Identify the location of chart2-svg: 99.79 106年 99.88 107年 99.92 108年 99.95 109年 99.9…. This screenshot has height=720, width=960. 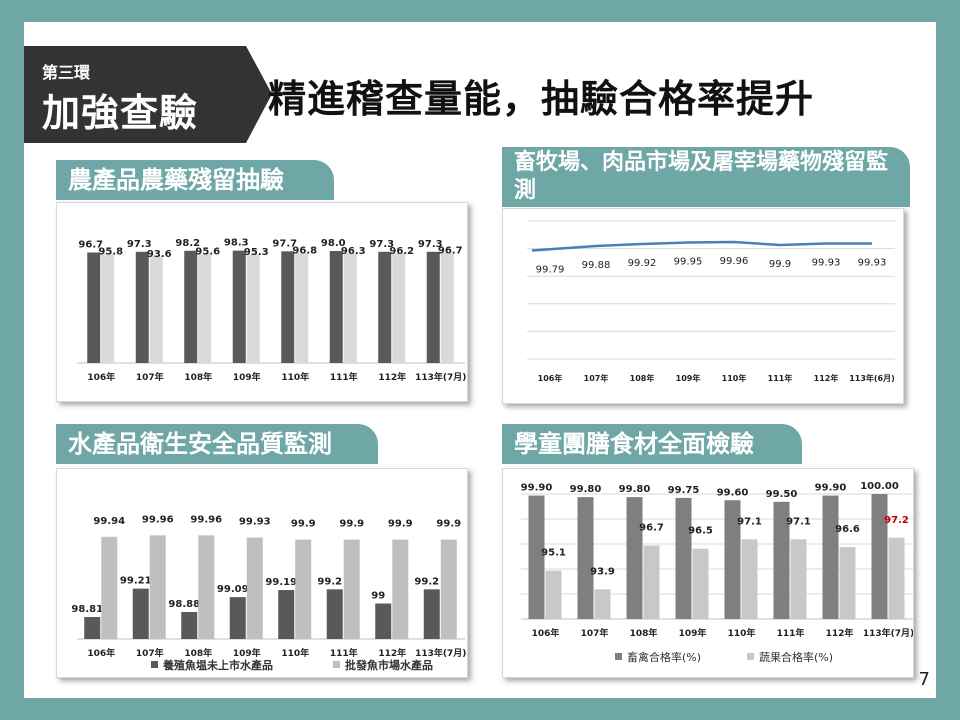
(711, 301).